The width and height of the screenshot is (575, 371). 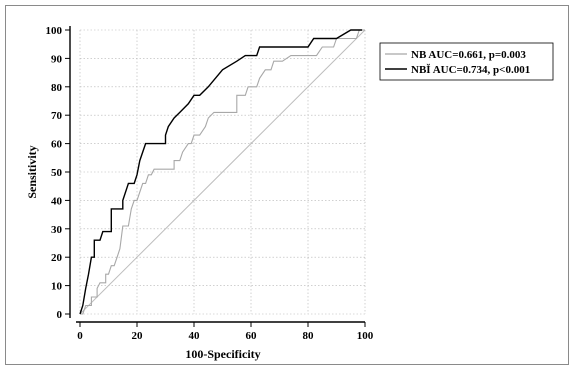 I want to click on y-axis-ticks: 0 10 20 30 40 50 60 70 80 90 100, so click(x=58, y=173).